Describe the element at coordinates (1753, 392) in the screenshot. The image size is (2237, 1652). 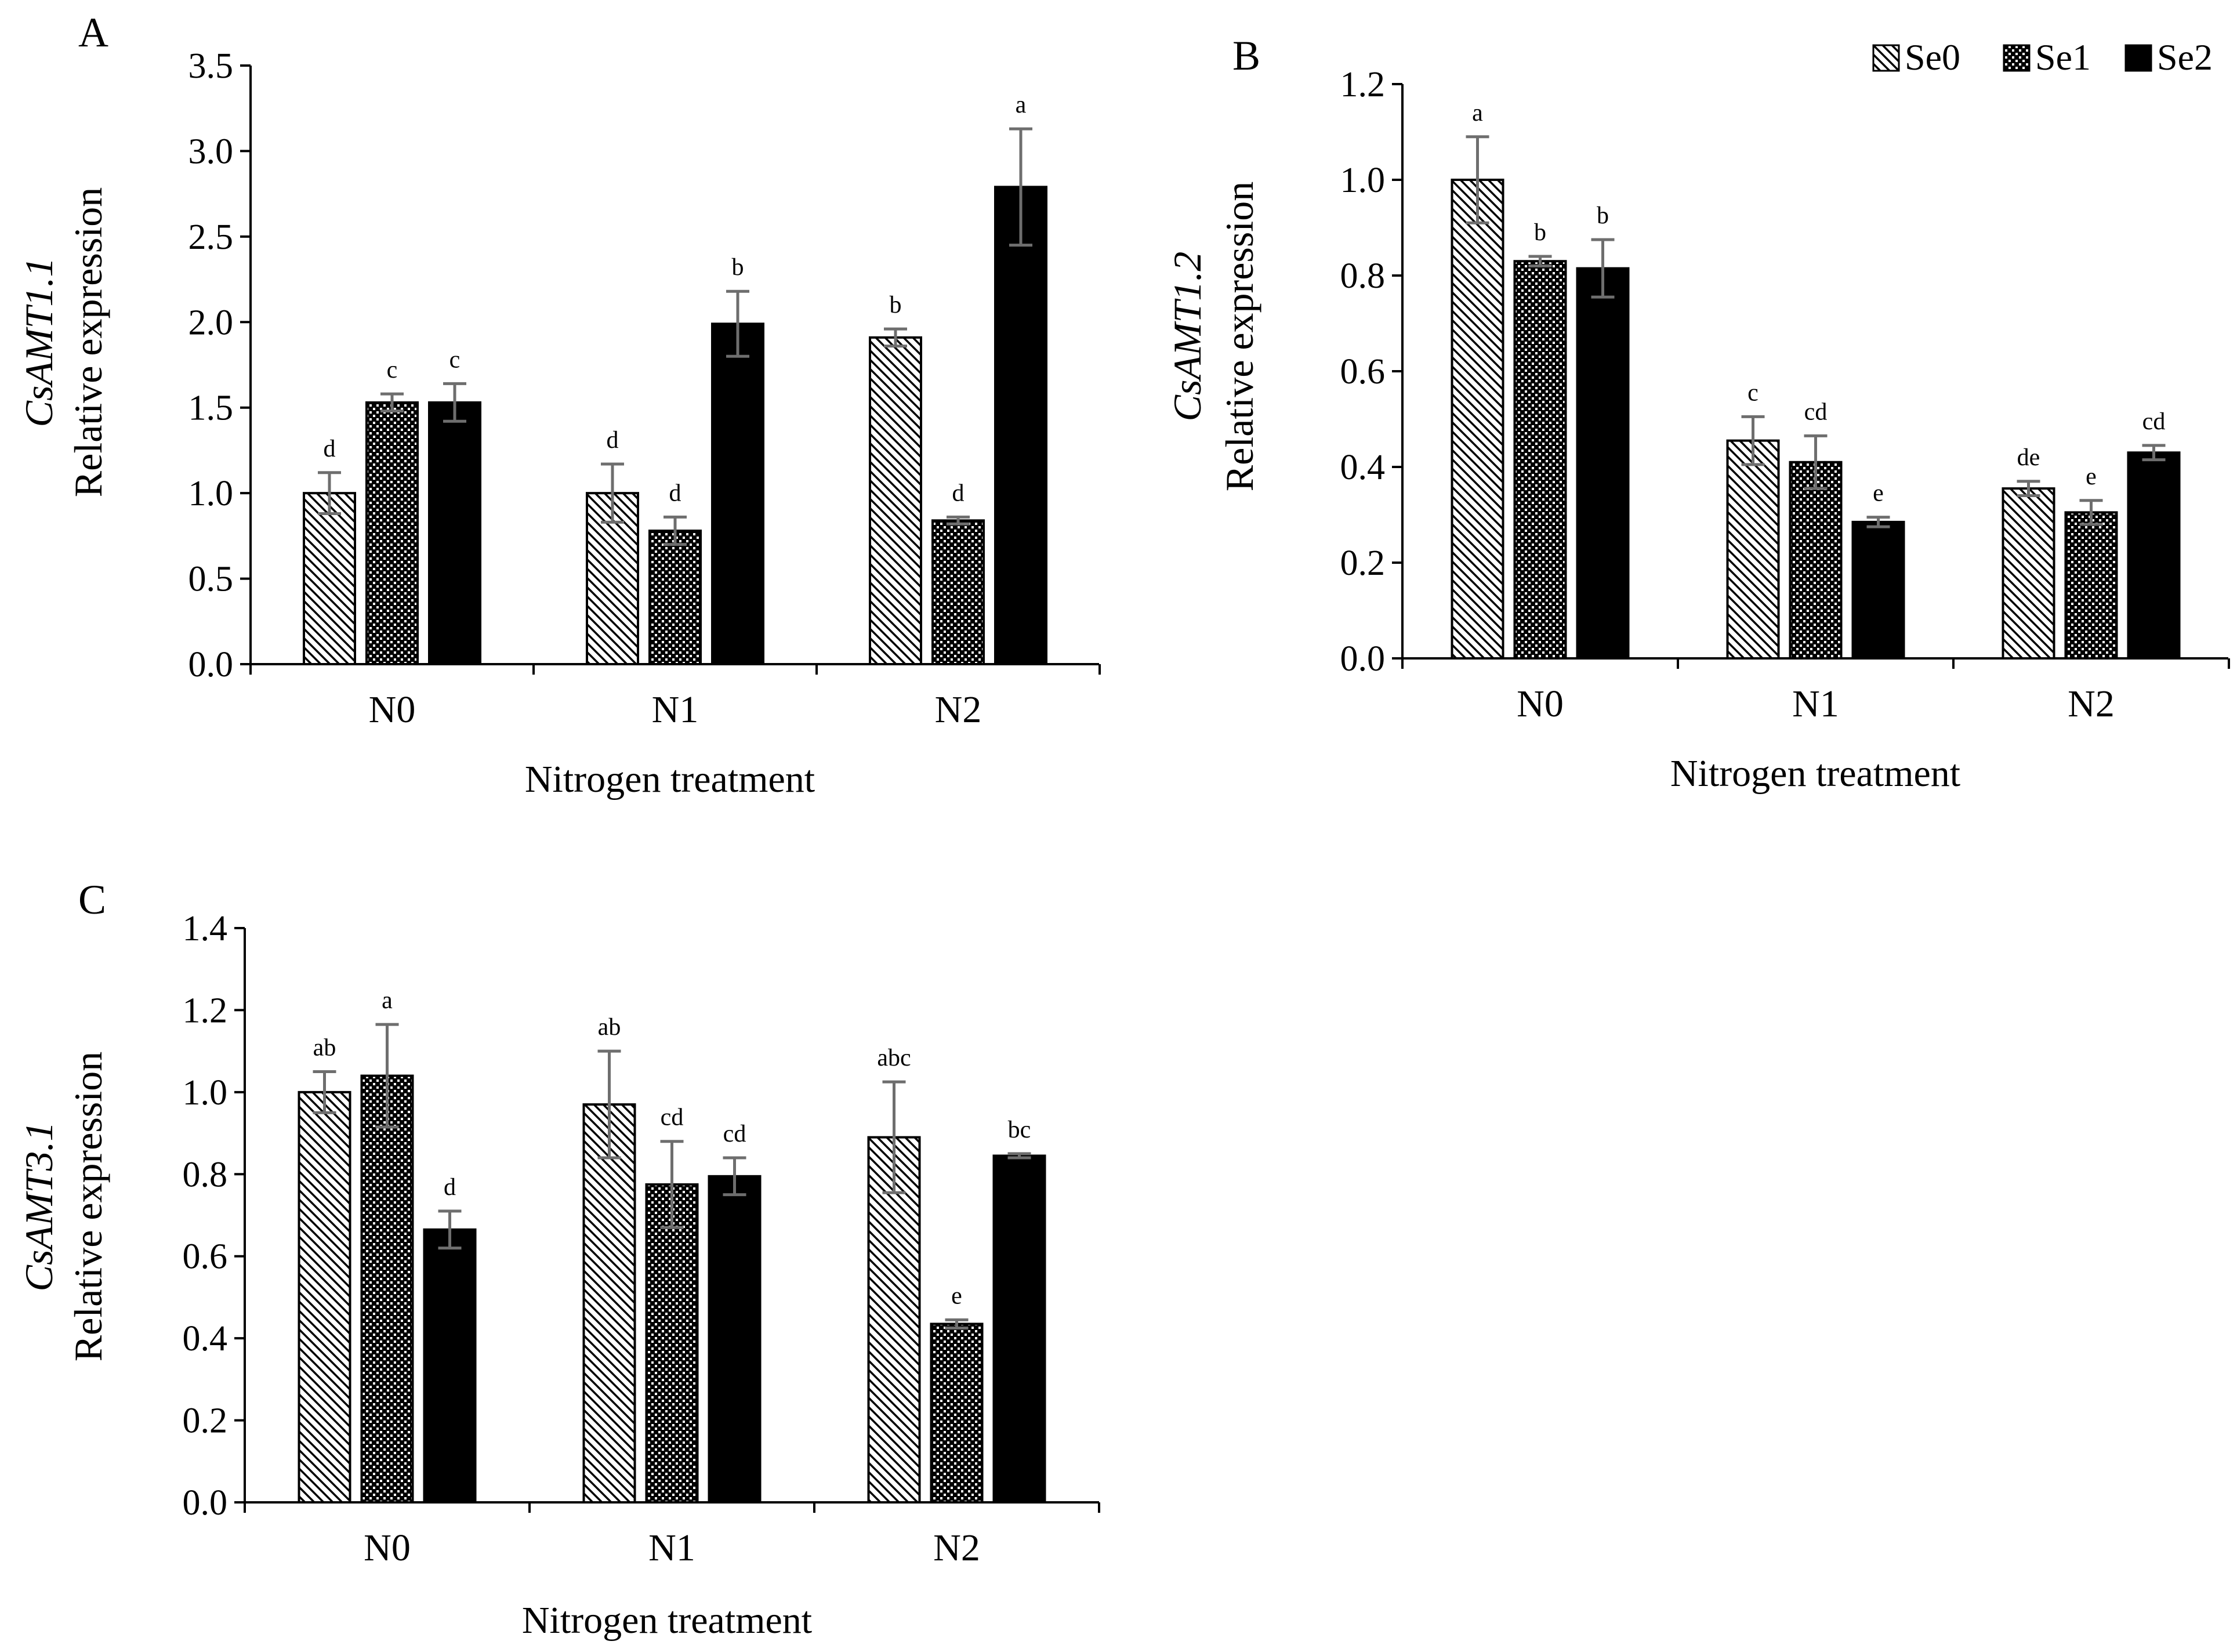
I see `panel-b-significance-label: c` at that location.